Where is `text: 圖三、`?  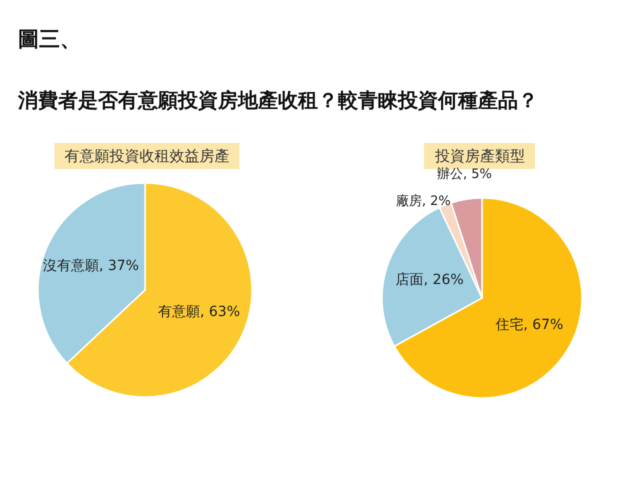 text: 圖三、 is located at coordinates (49, 39).